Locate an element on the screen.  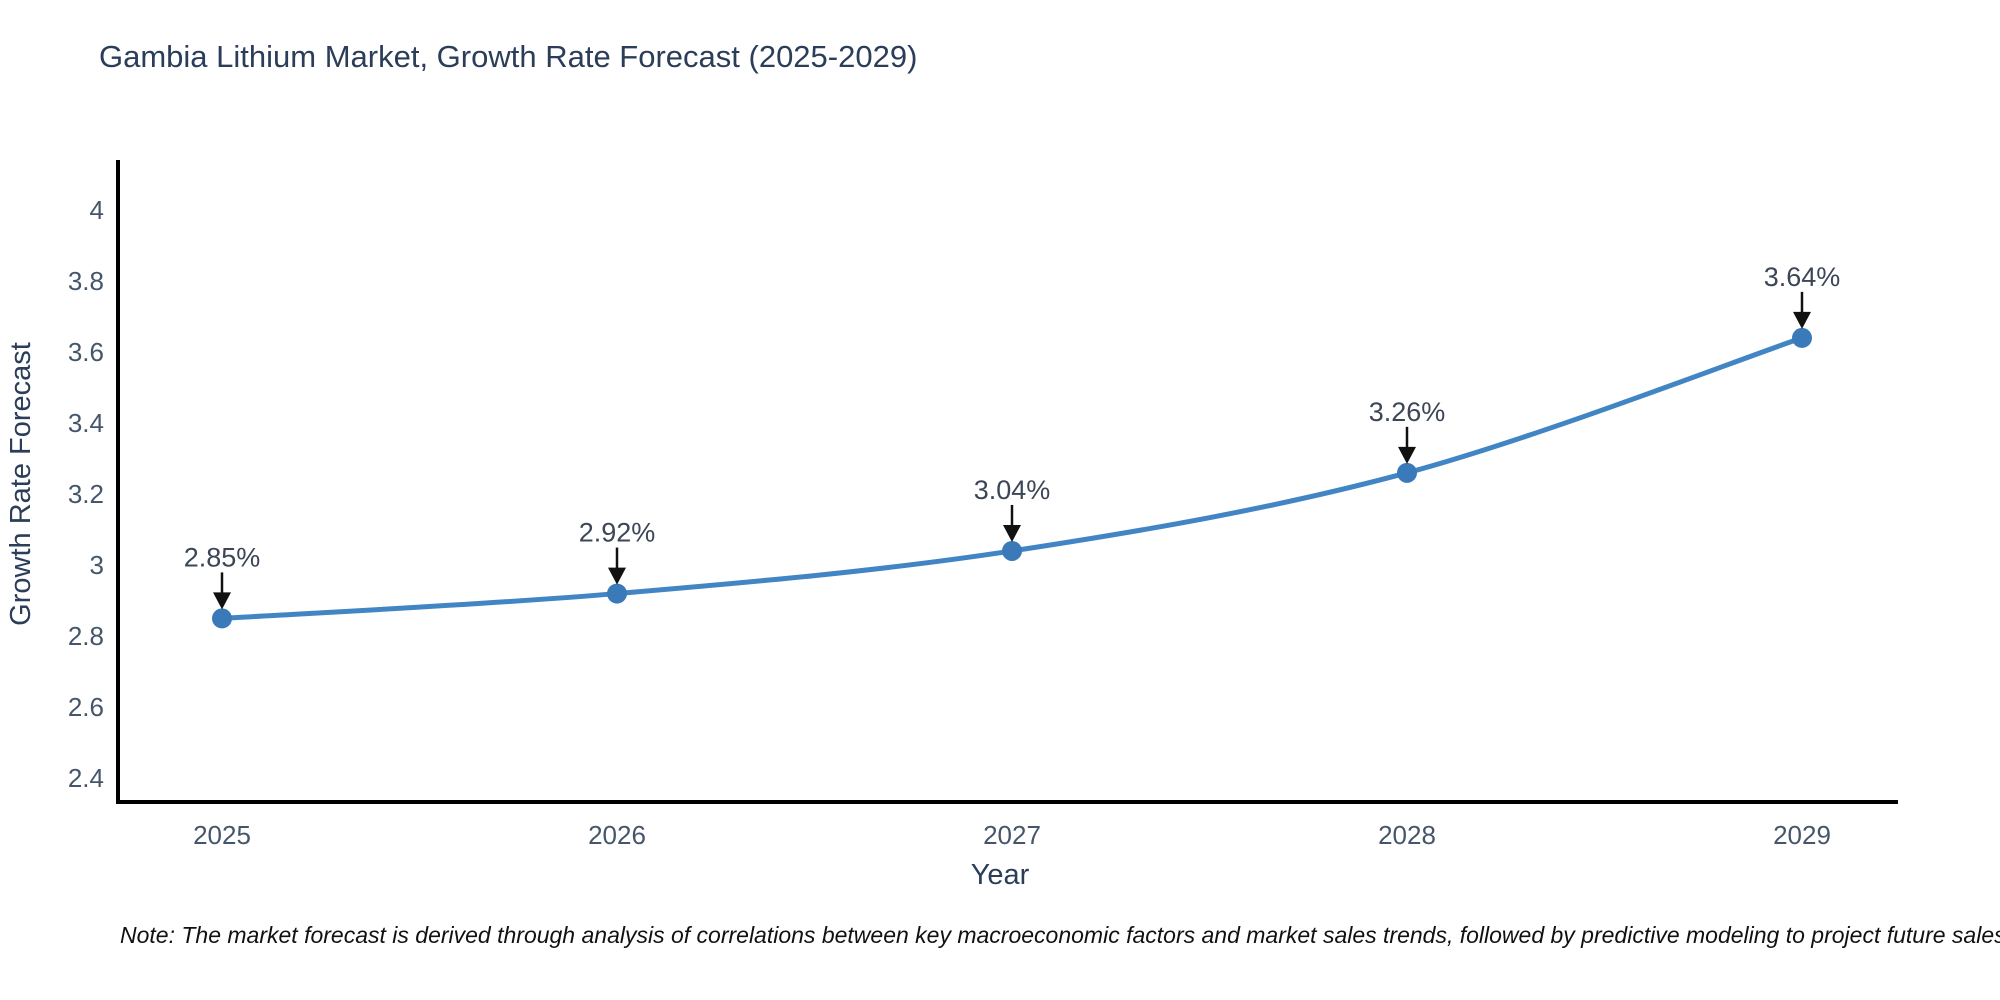
x-tick-label: 2025 is located at coordinates (222, 835).